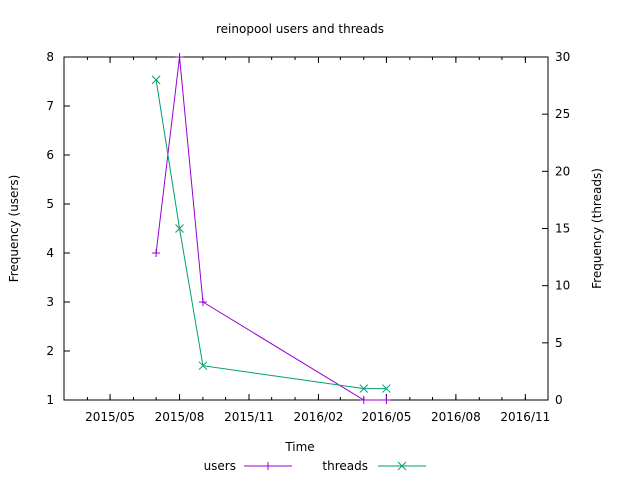  I want to click on y2-tick-label: 30, so click(562, 57).